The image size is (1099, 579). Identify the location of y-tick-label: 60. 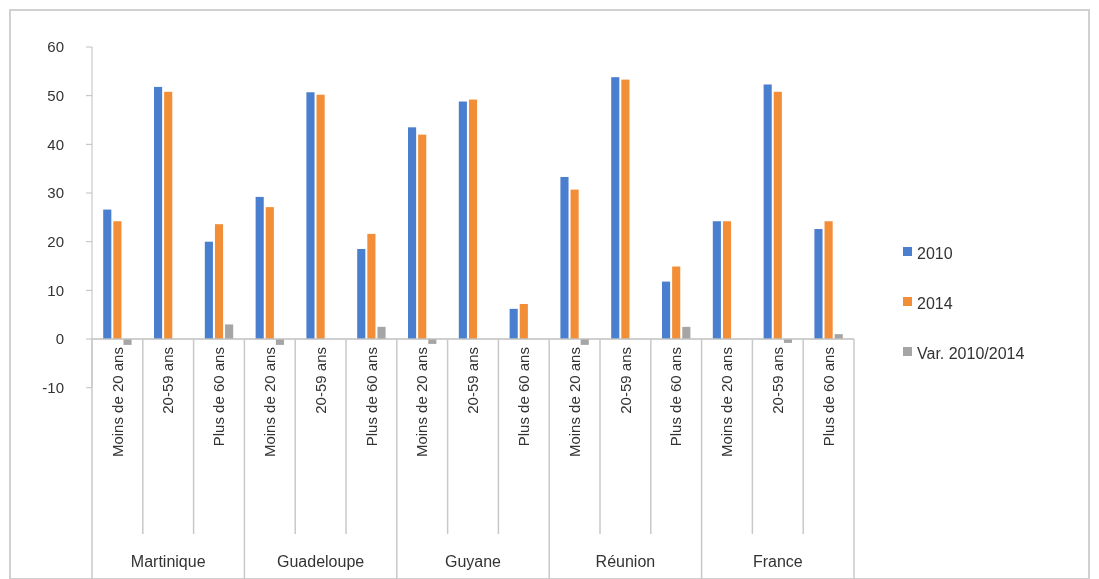
(55, 47).